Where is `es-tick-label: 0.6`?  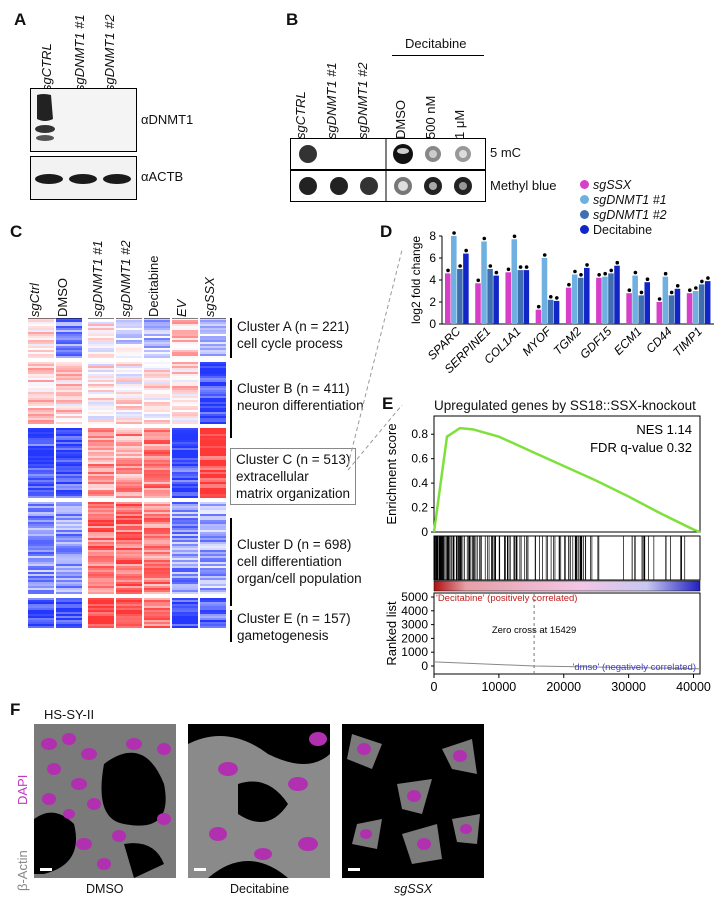 es-tick-label: 0.6 is located at coordinates (419, 459).